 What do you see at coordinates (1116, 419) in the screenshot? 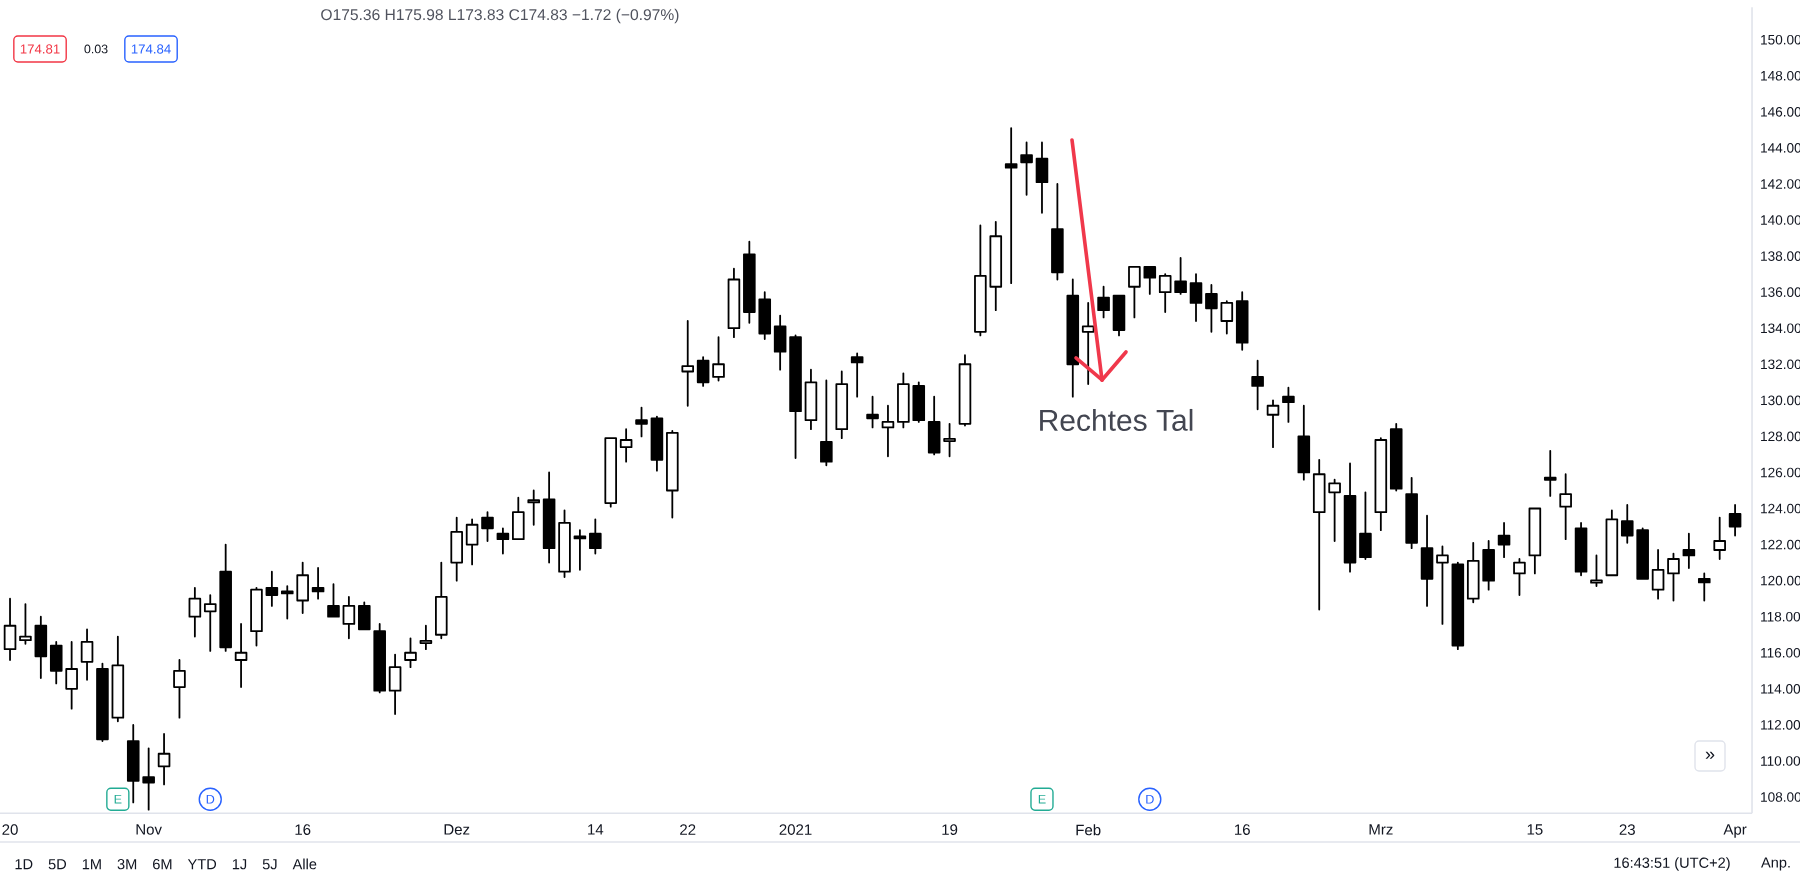
I see `annotation: Rechtes Tal` at bounding box center [1116, 419].